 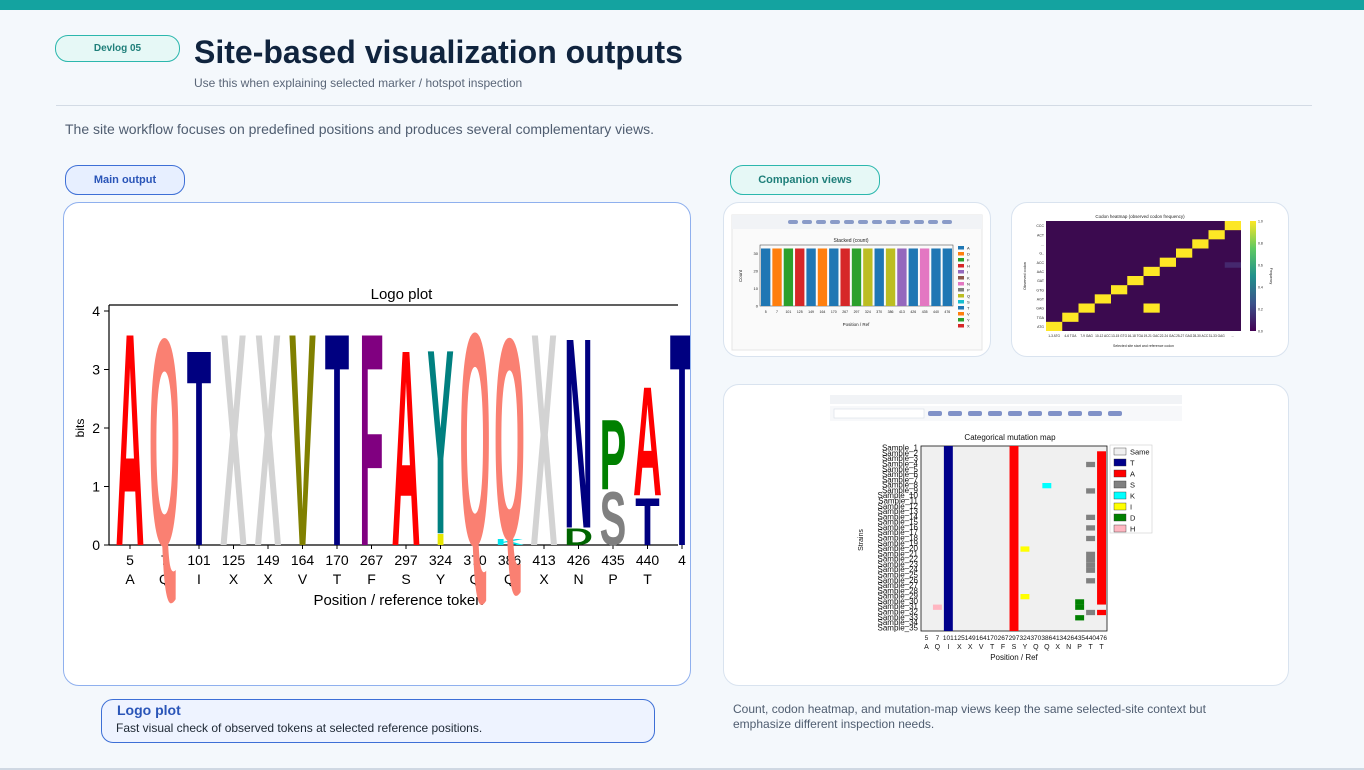 What do you see at coordinates (898, 543) in the screenshot?
I see `mut-ytick-label: Sample_19` at bounding box center [898, 543].